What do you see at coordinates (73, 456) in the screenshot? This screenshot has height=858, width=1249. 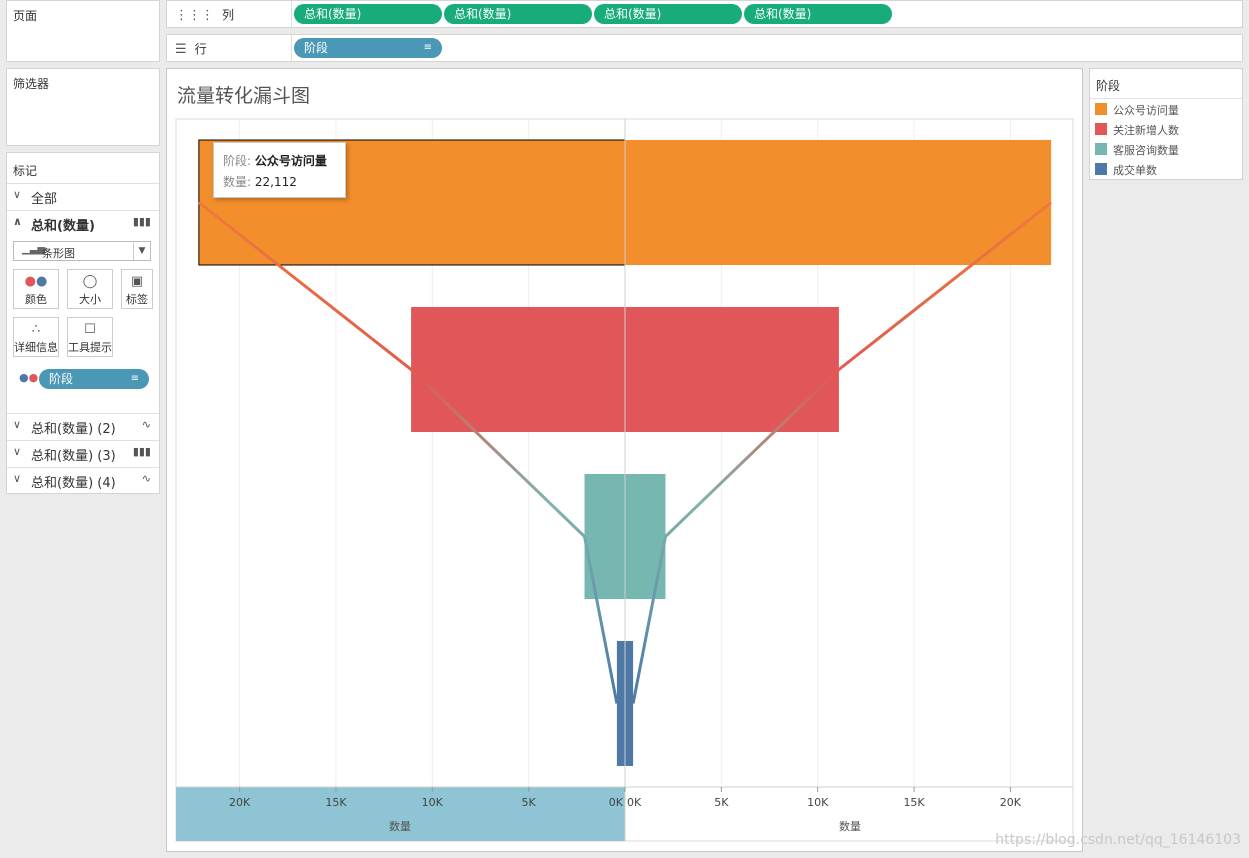 I see `marks-layer-label: 总和(数量) (3)` at bounding box center [73, 456].